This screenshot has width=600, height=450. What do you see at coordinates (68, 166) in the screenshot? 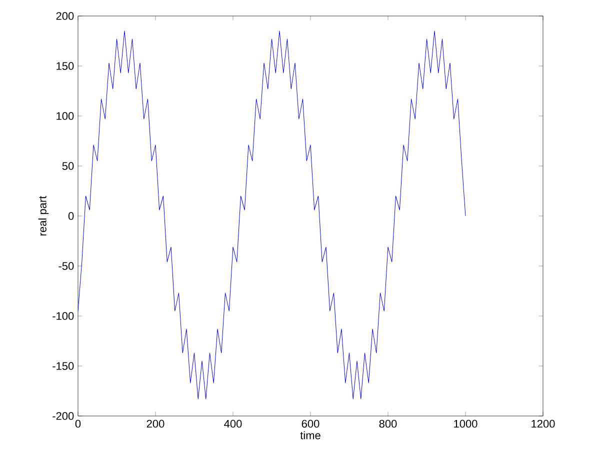
I see `y-tick-label: 50` at bounding box center [68, 166].